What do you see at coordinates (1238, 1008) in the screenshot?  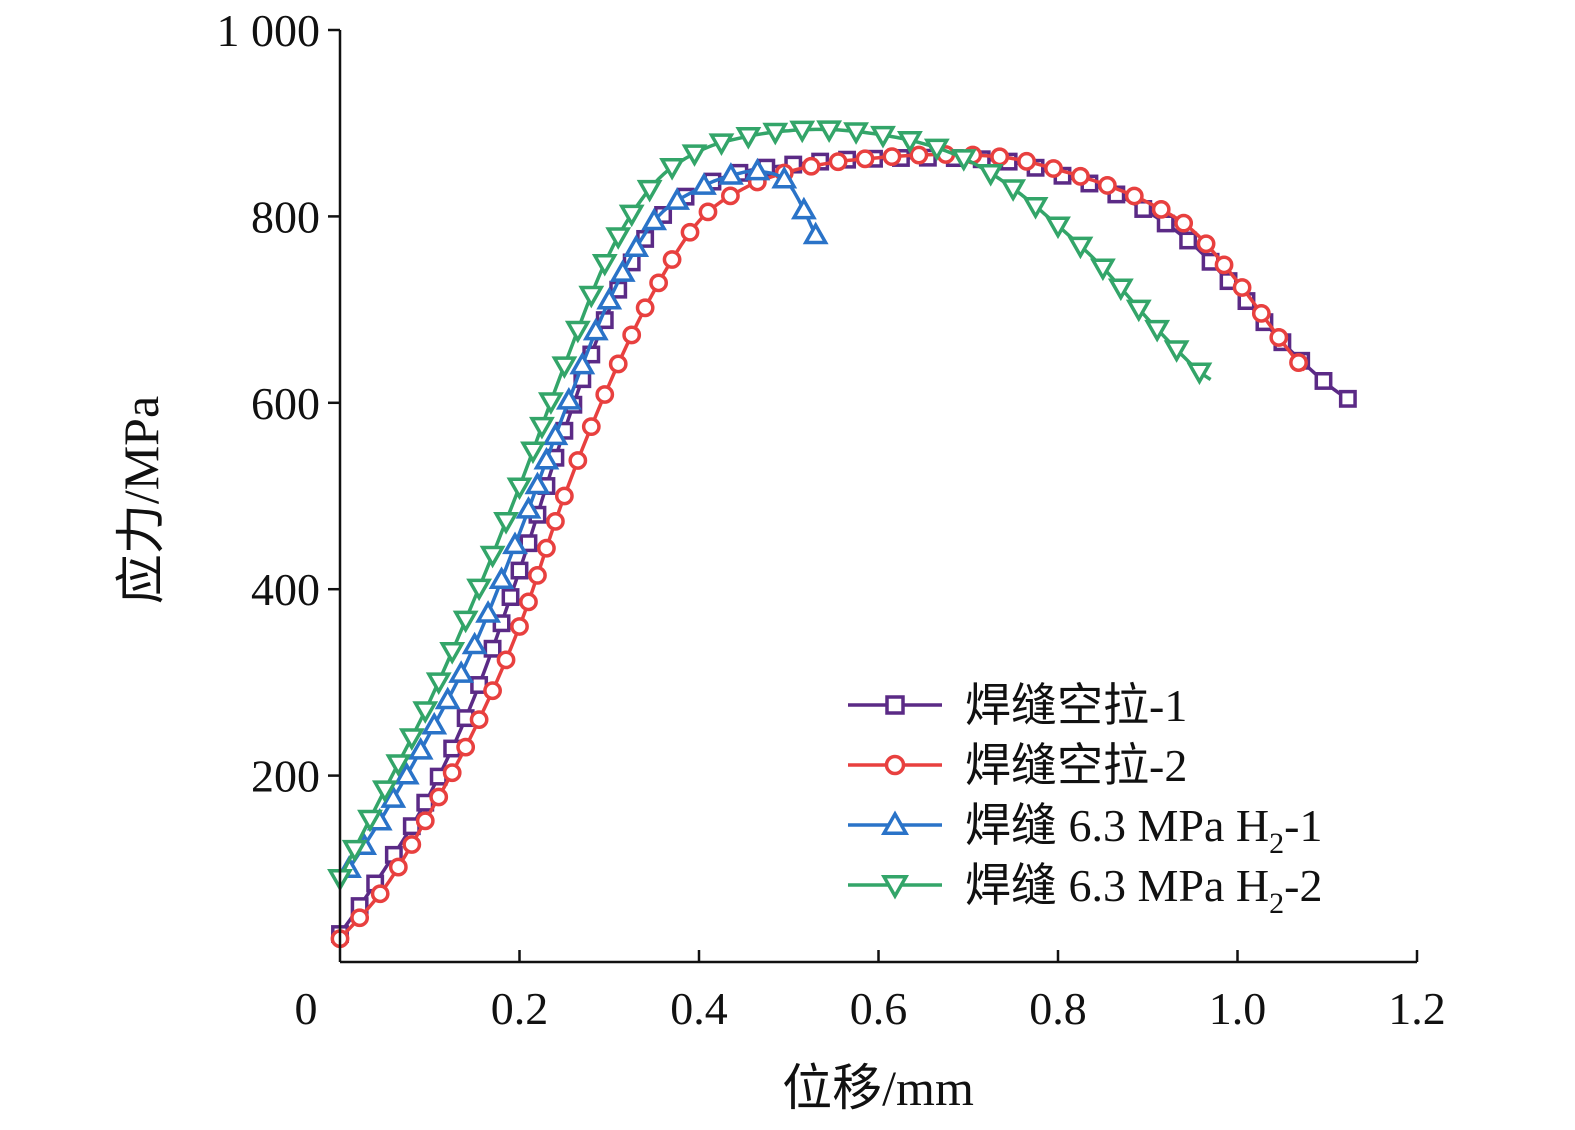 I see `x-tick-label: 1.0` at bounding box center [1238, 1008].